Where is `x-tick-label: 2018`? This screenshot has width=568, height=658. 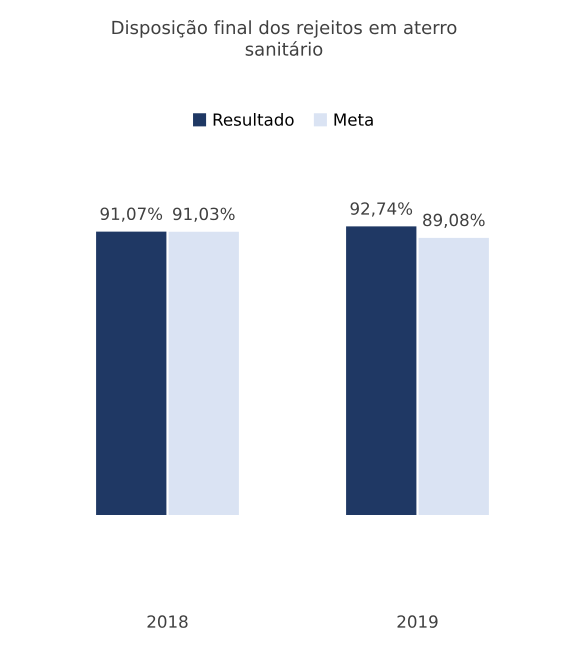
x-tick-label: 2018 is located at coordinates (168, 621).